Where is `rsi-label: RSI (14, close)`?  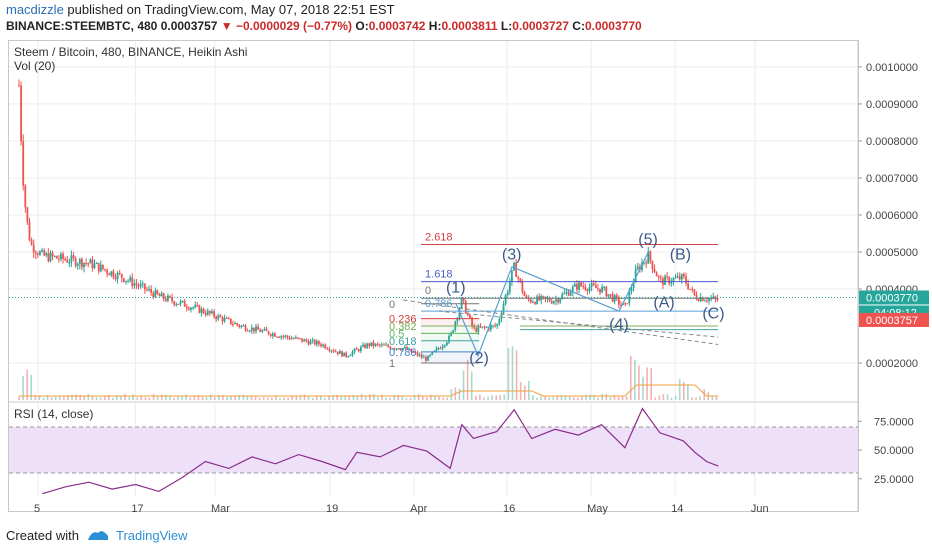
rsi-label: RSI (14, close) is located at coordinates (54, 414).